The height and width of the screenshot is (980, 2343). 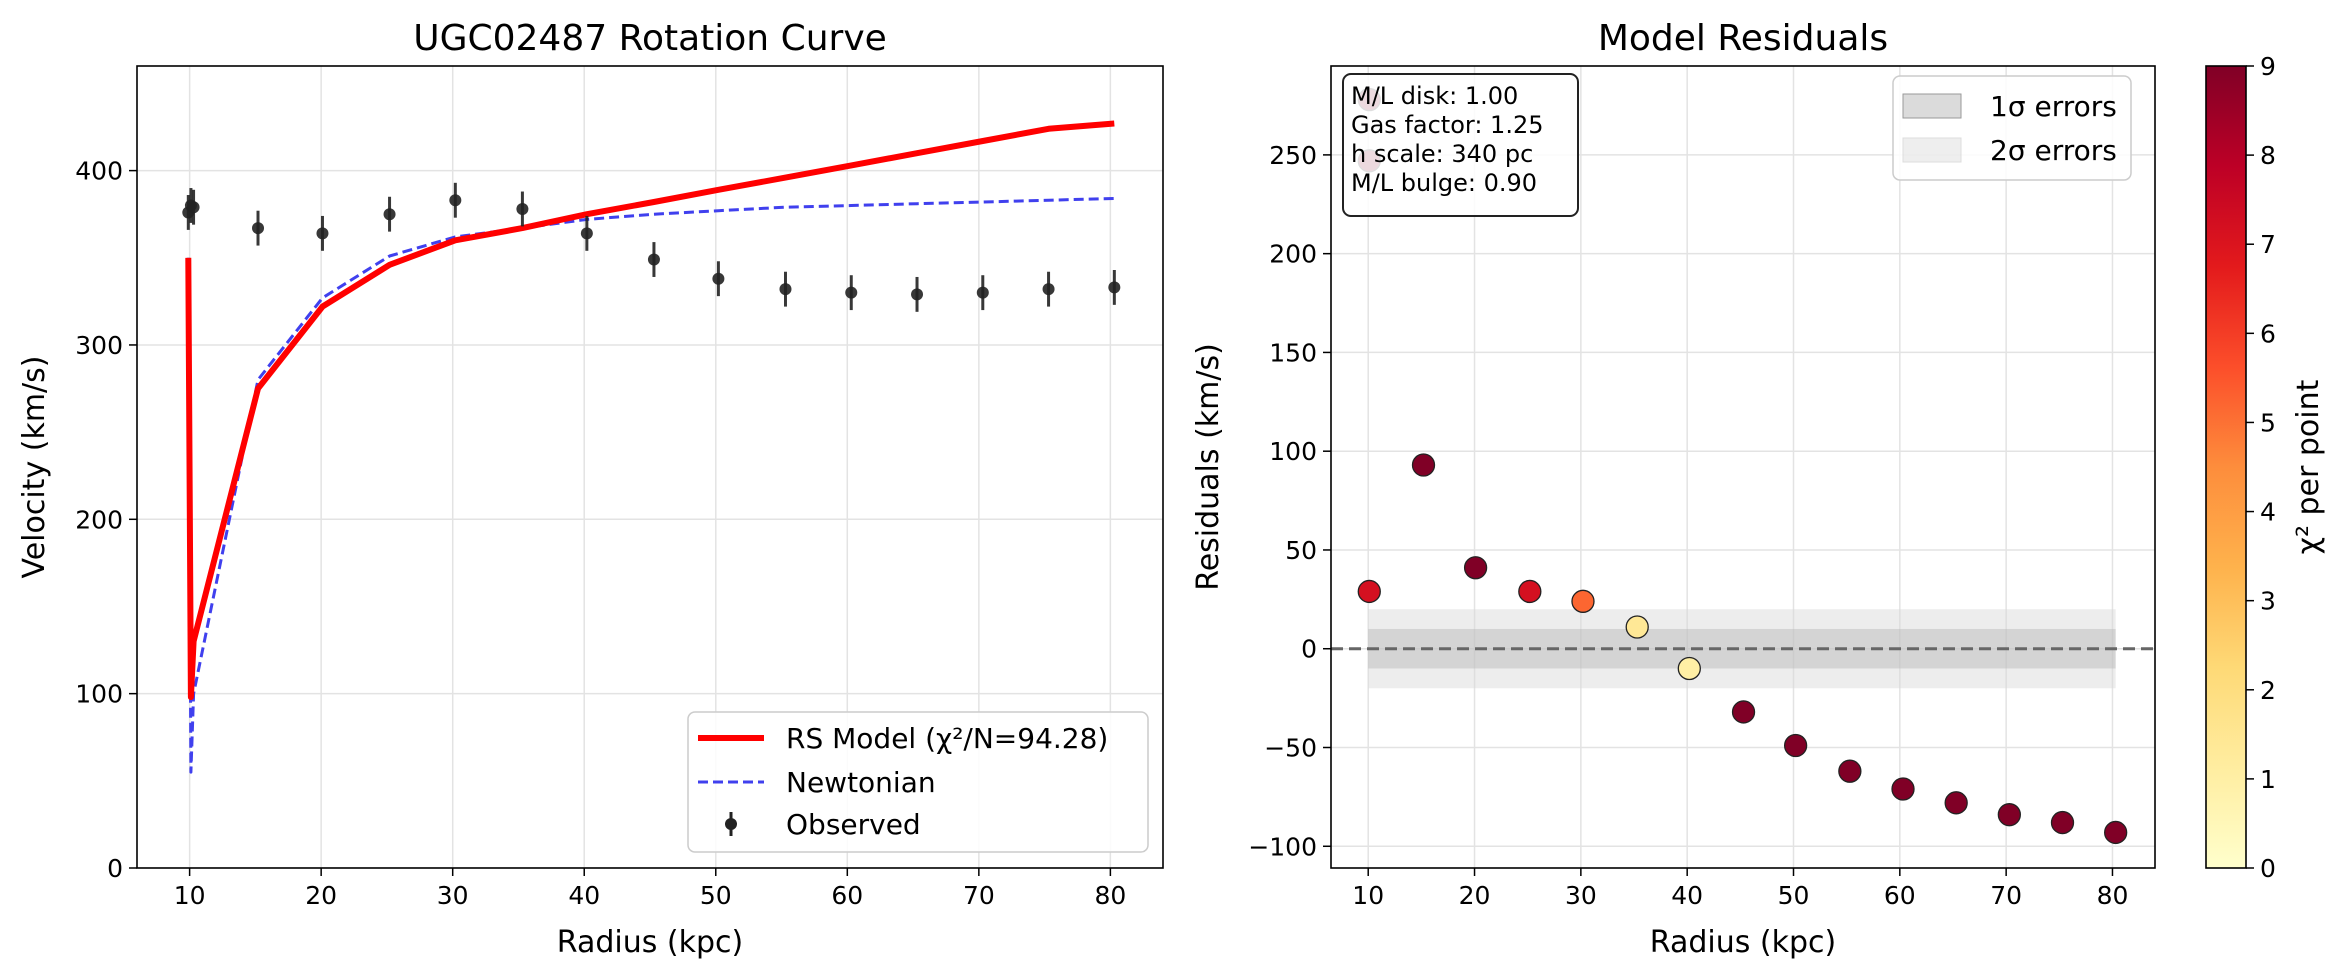 I want to click on colorbar-tick-label: 6, so click(x=2268, y=333).